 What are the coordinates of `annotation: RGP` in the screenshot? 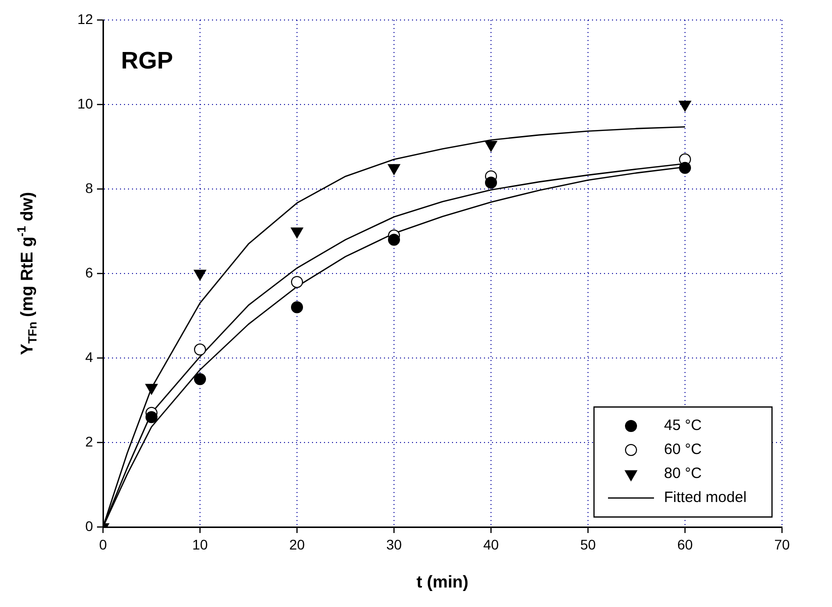 It's located at (147, 61).